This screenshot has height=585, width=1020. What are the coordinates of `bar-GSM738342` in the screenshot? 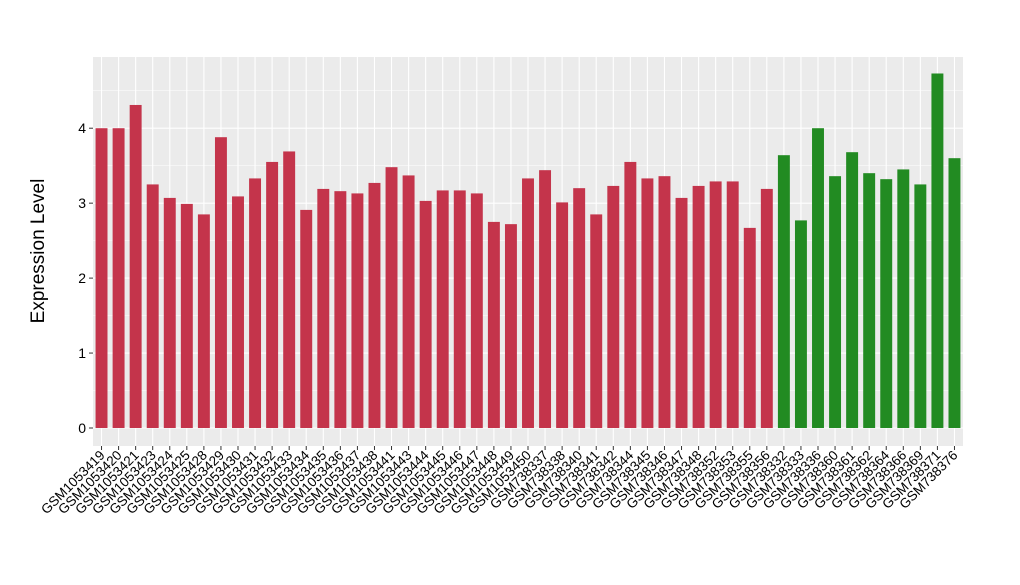 It's located at (613, 307).